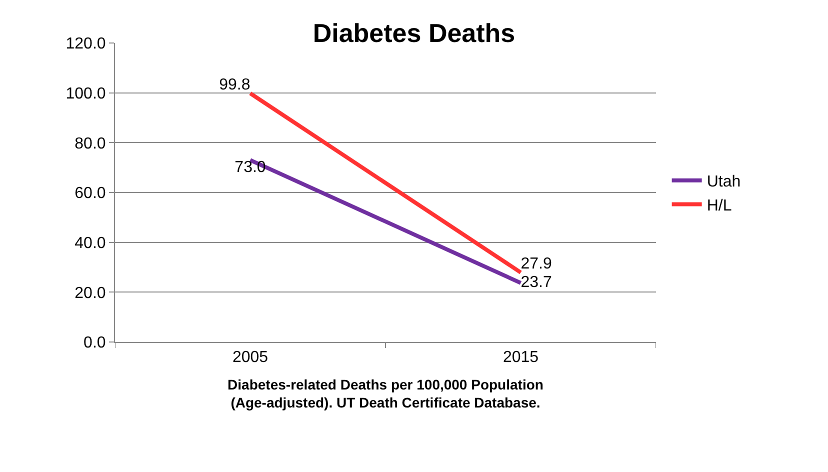 Image resolution: width=828 pixels, height=472 pixels. Describe the element at coordinates (90, 193) in the screenshot. I see `y-tick-label: 60.0` at that location.